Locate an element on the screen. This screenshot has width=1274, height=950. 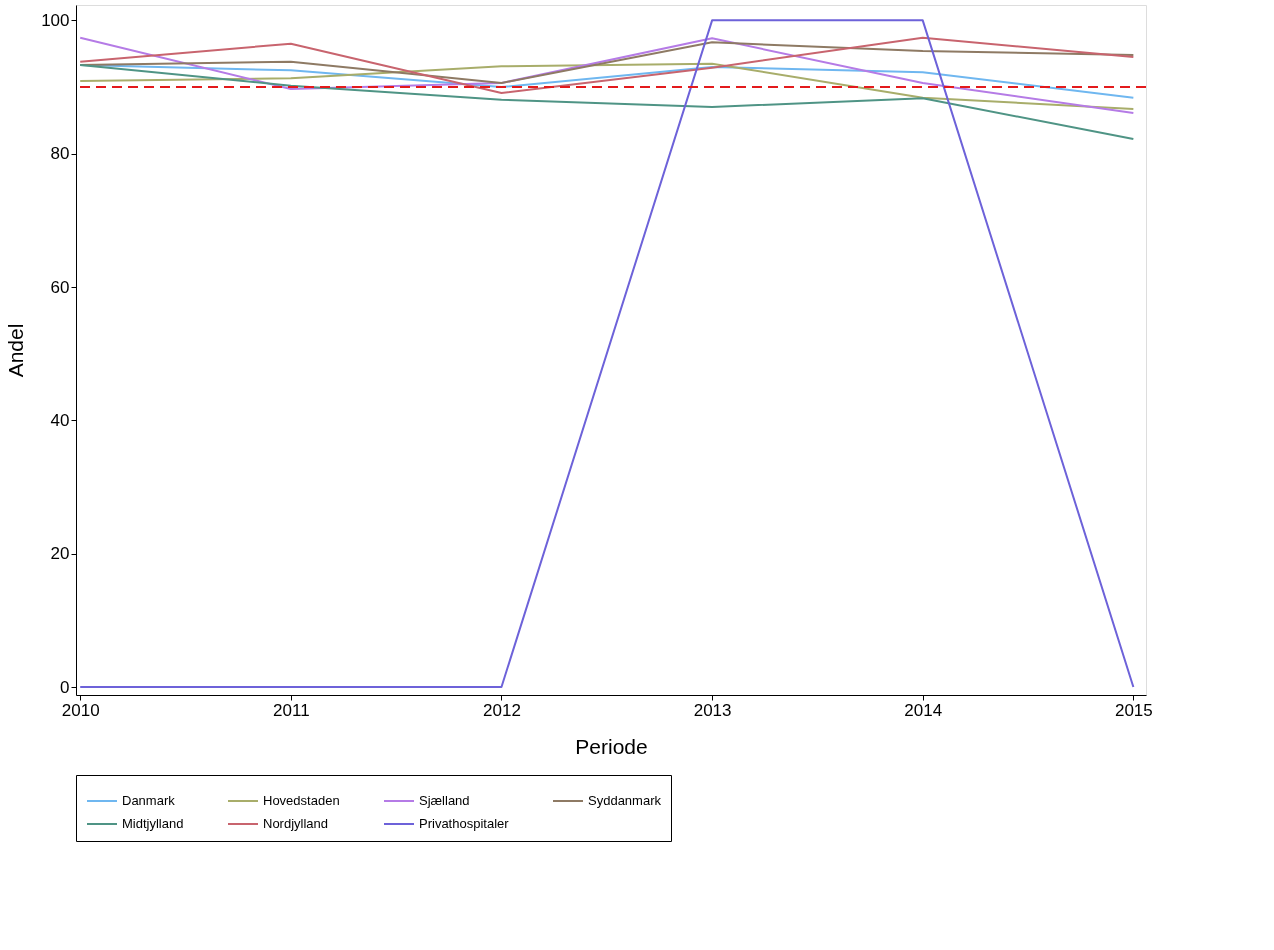
legend-label: Syddanmark is located at coordinates (625, 800).